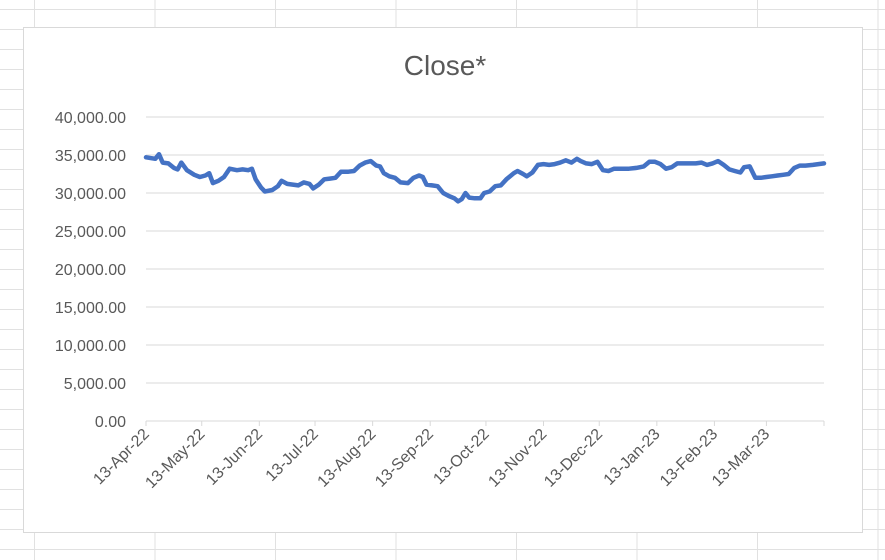 The image size is (885, 560). I want to click on y-tick-label: 30,000.00, so click(90, 194).